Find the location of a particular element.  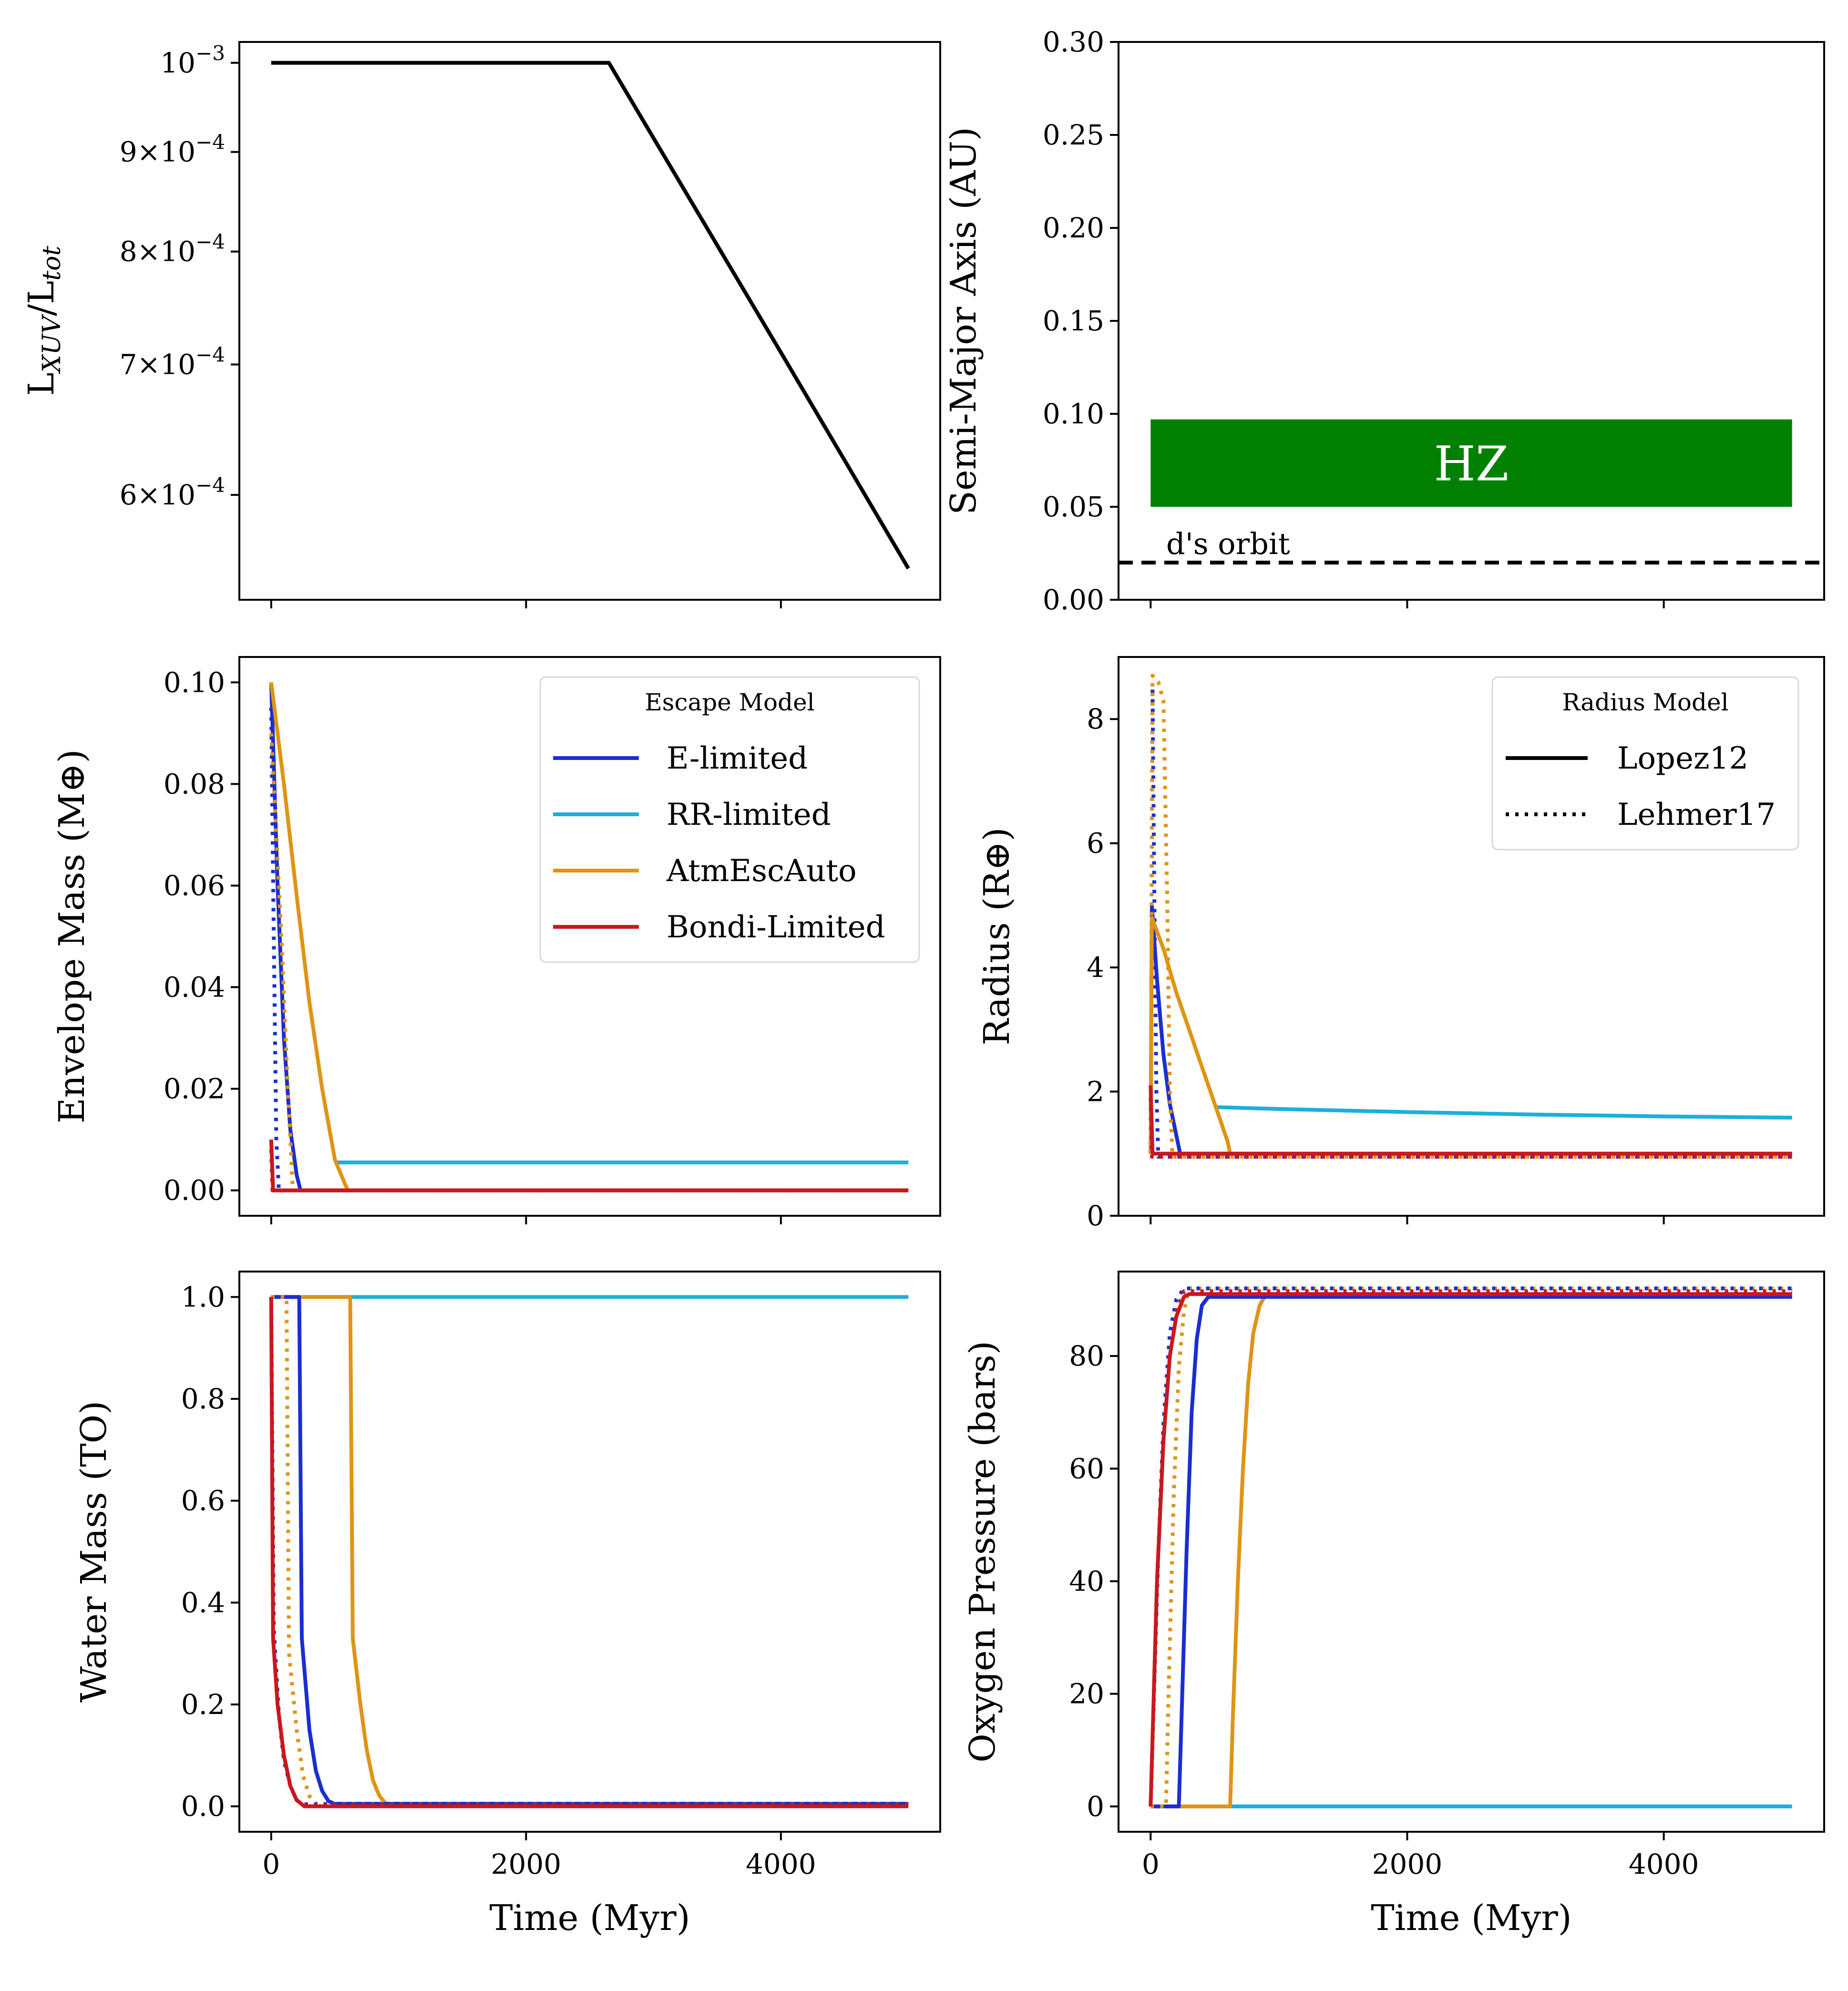

legend-label: Lehmer17 is located at coordinates (1696, 814).